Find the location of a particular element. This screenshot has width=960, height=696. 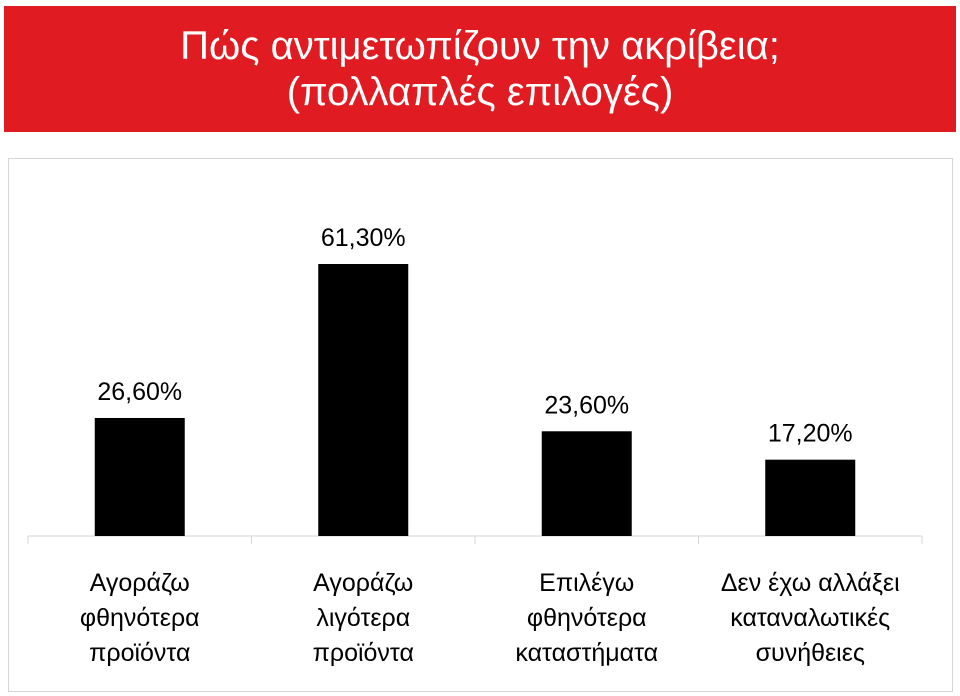

data-label-2: 61,30% is located at coordinates (363, 238).